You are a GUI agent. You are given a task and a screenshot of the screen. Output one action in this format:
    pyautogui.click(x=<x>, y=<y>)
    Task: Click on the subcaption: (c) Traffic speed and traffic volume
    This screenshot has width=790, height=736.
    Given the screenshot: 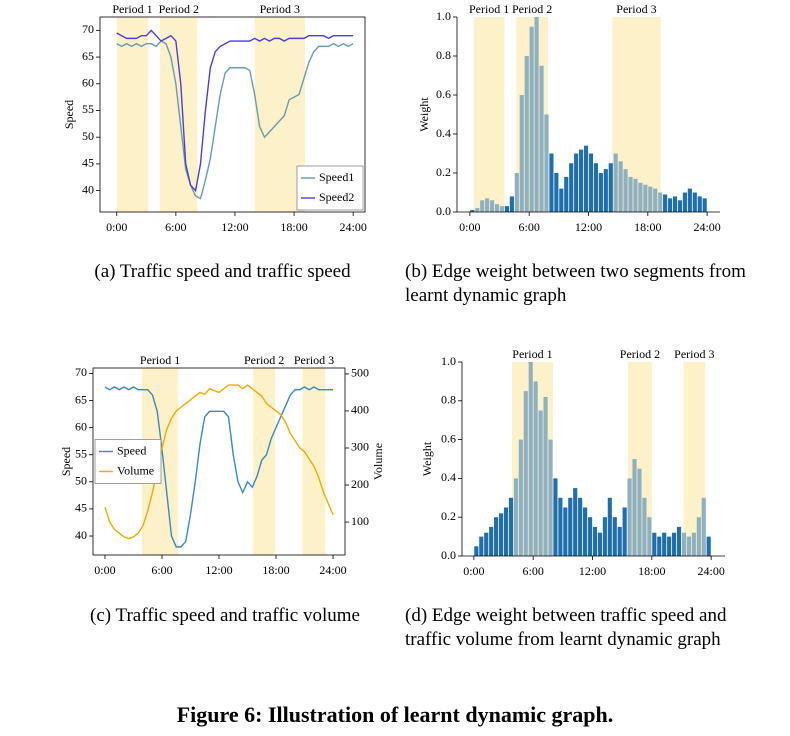 What is the action you would take?
    pyautogui.click(x=225, y=615)
    